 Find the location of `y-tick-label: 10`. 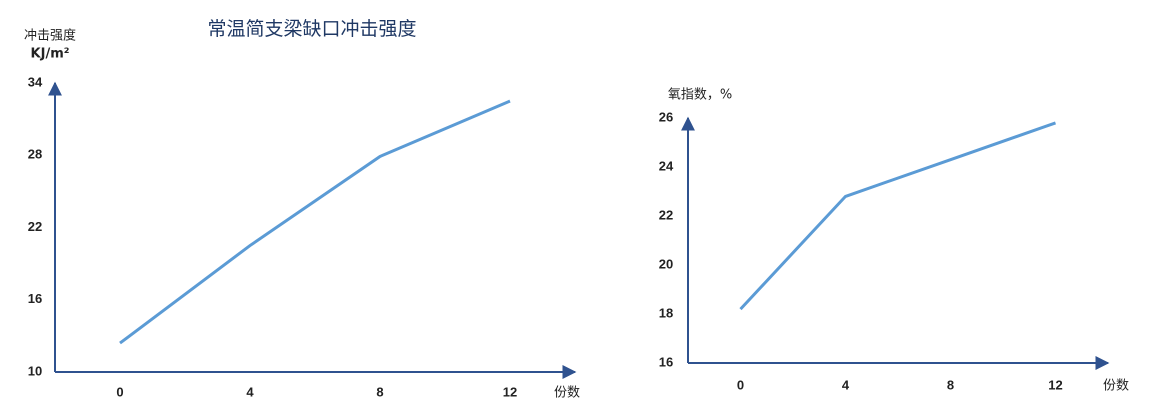

y-tick-label: 10 is located at coordinates (35, 370).